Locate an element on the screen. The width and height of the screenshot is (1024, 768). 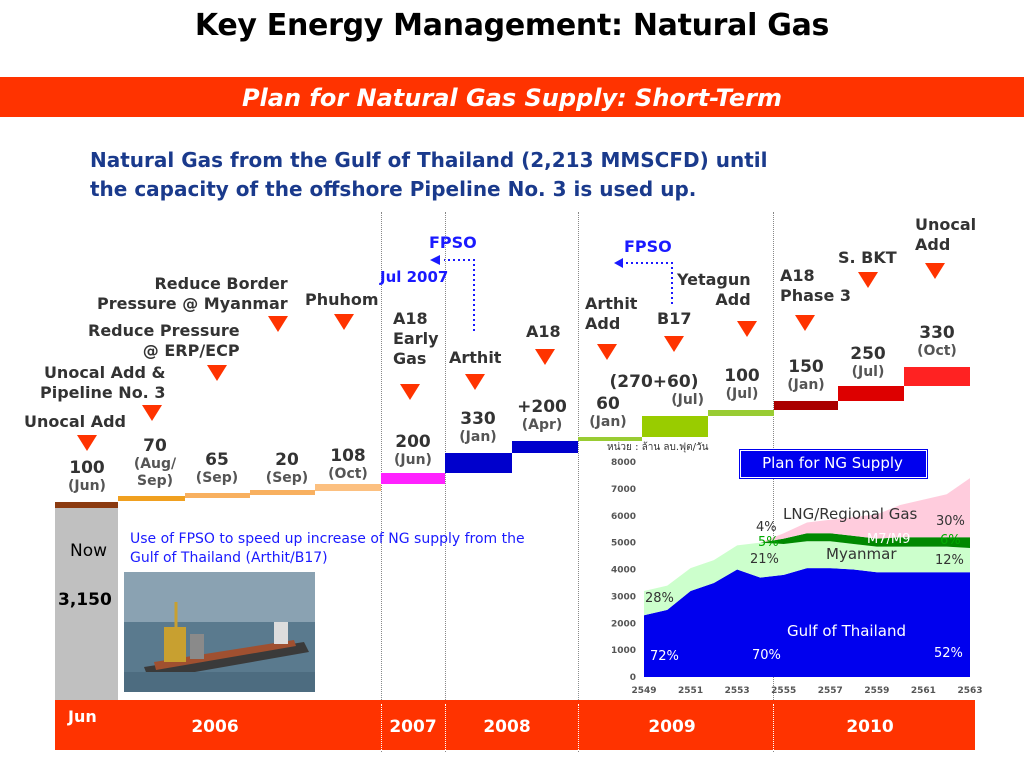
event-a18: A18 is located at coordinates (543, 331).